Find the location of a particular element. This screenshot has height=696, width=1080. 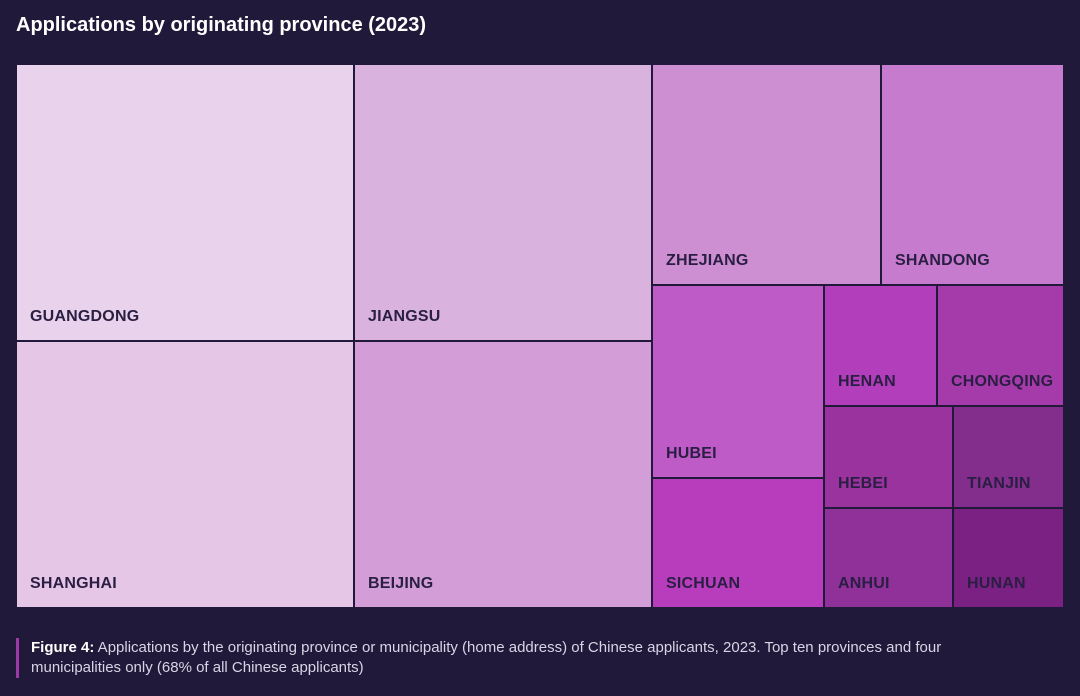

tile-label: SICHUAN is located at coordinates (703, 583).